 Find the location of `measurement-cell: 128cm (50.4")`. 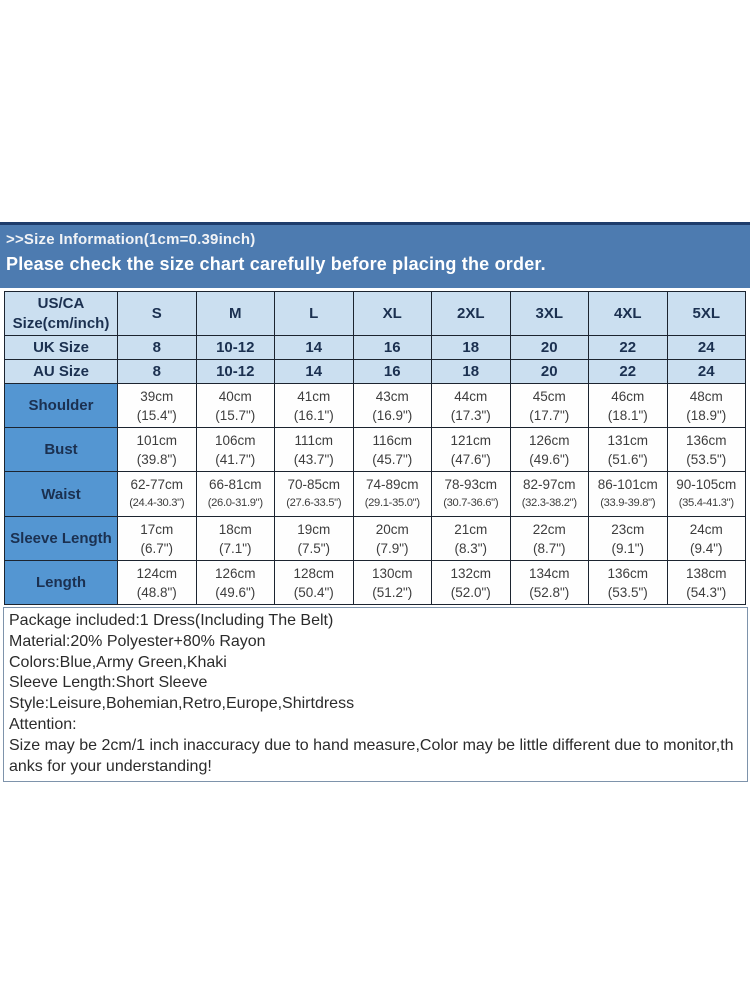

measurement-cell: 128cm (50.4") is located at coordinates (314, 582).